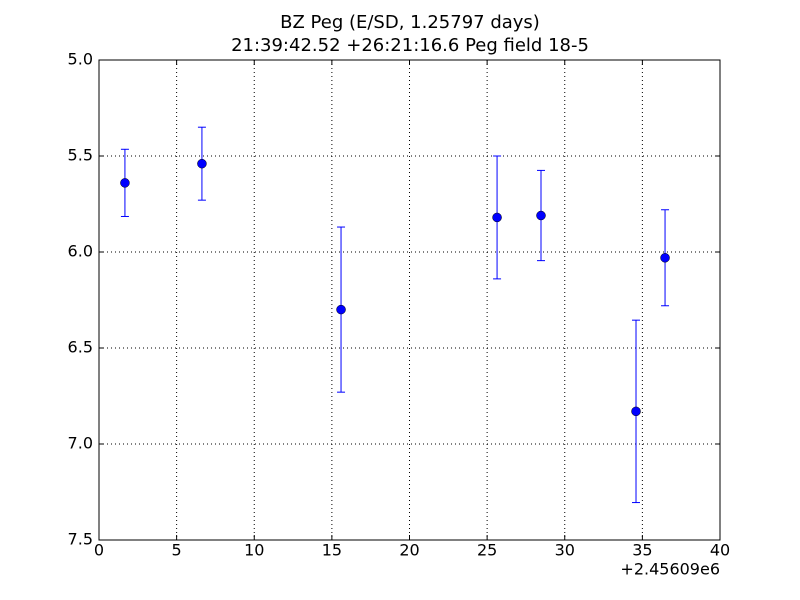  What do you see at coordinates (642, 550) in the screenshot?
I see `x-tick-label: 35` at bounding box center [642, 550].